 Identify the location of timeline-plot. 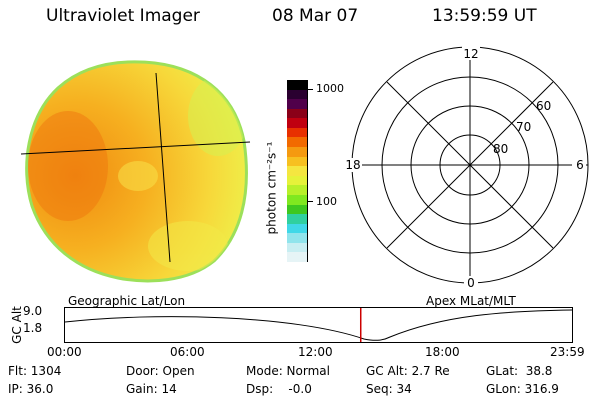
(318, 325).